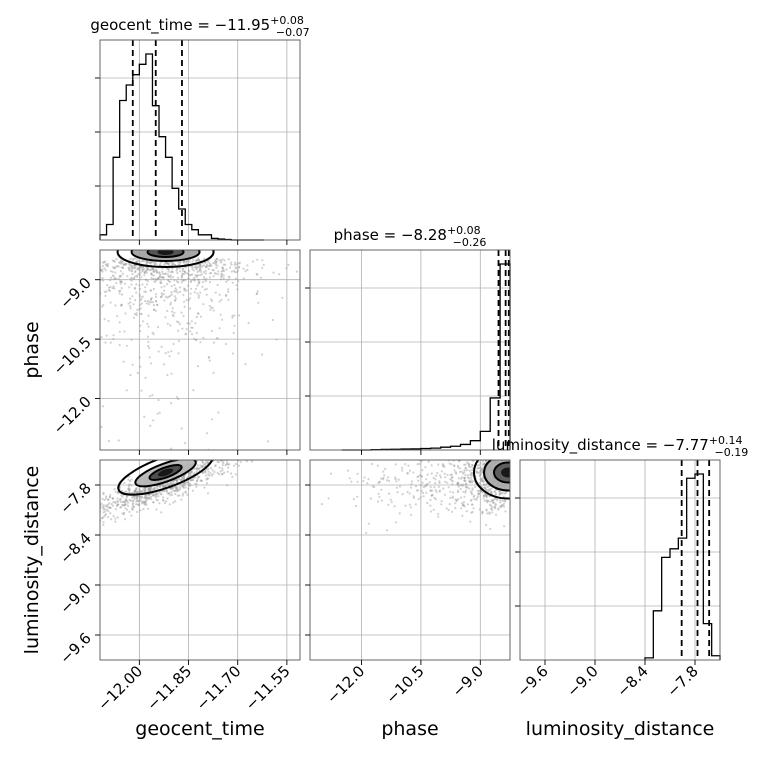 This screenshot has height=764, width=760. I want to click on scatter-panel-geocent_time-phase, so click(187, 350).